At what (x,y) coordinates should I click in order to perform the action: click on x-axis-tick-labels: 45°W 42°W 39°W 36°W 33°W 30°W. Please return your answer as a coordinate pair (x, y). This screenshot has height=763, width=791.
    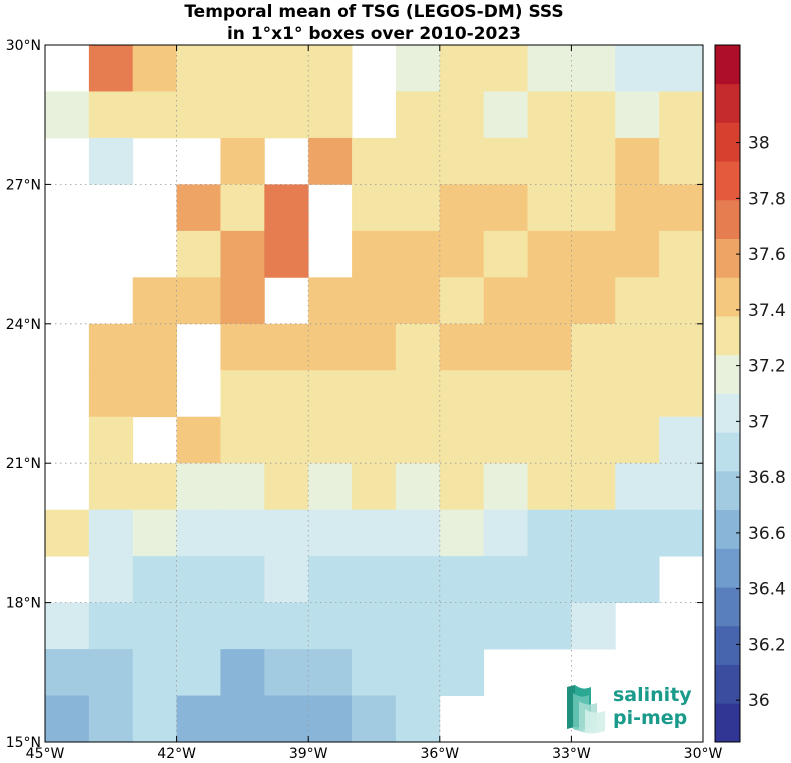
    Looking at the image, I should click on (374, 754).